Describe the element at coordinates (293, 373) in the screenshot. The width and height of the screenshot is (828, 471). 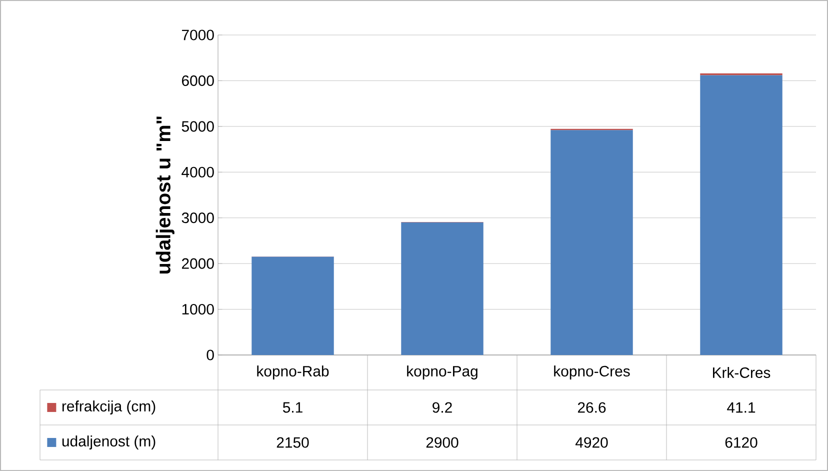
I see `x-tick-label: kopno-Rab` at that location.